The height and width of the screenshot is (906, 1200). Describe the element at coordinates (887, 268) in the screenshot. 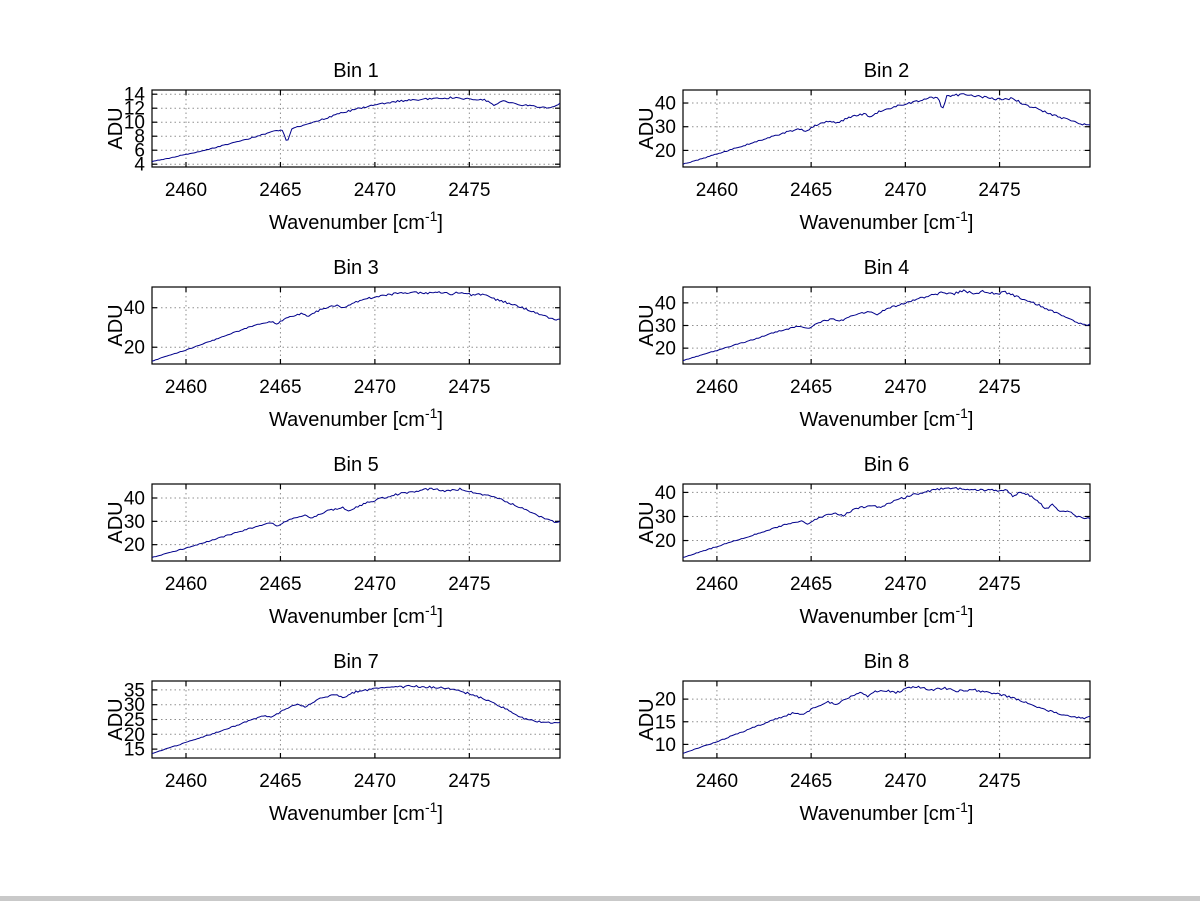

I see `chart-title: Bin 4` at that location.